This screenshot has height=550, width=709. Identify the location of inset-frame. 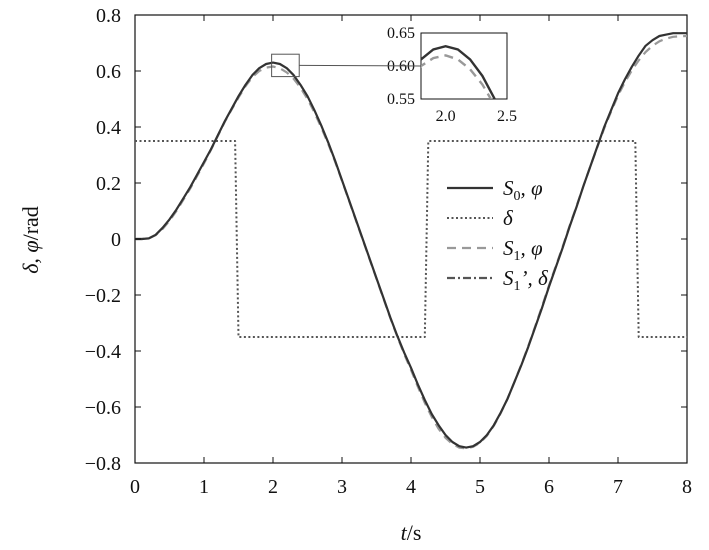
(464, 66).